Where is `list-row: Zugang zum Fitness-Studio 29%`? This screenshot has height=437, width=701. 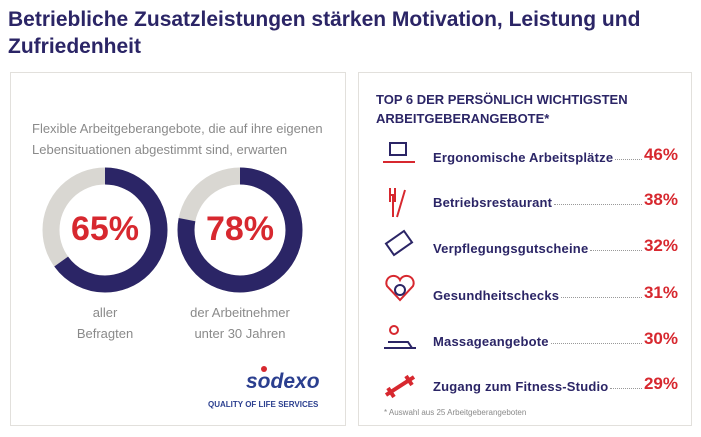 list-row: Zugang zum Fitness-Studio 29% is located at coordinates (555, 383).